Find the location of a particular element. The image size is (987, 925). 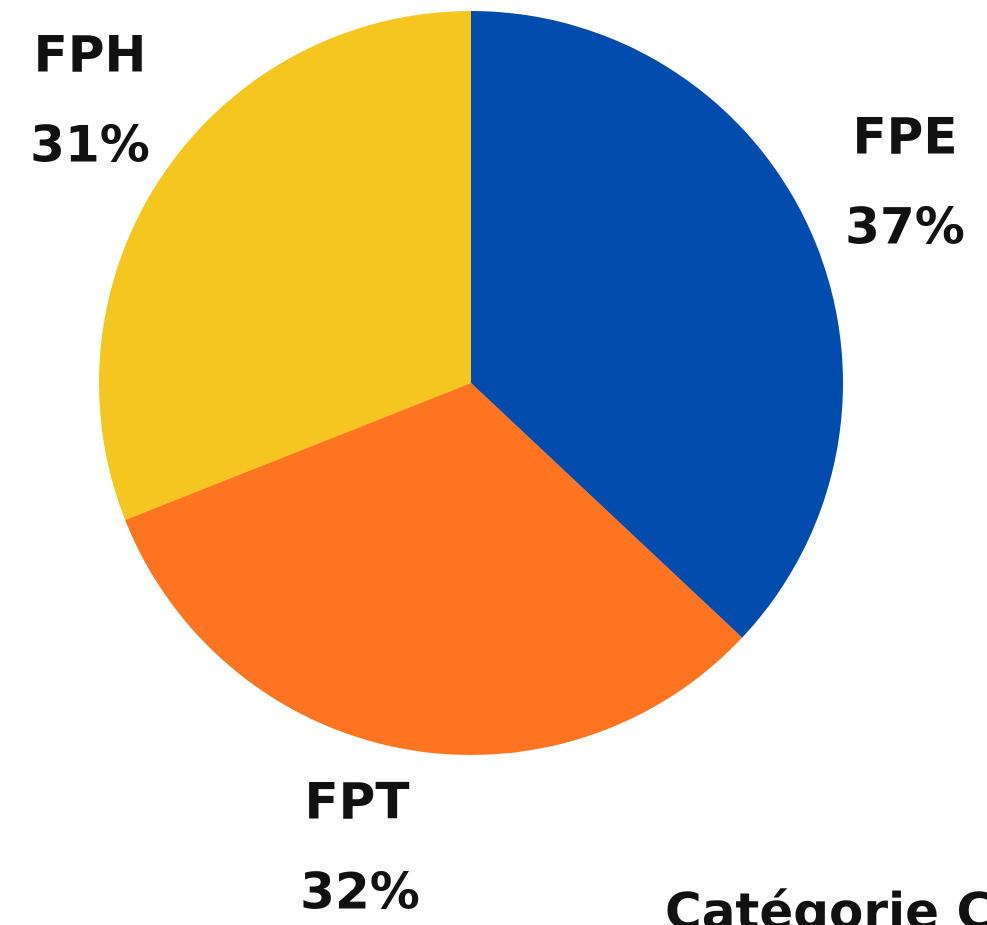

slice-label: FPT is located at coordinates (357, 802).